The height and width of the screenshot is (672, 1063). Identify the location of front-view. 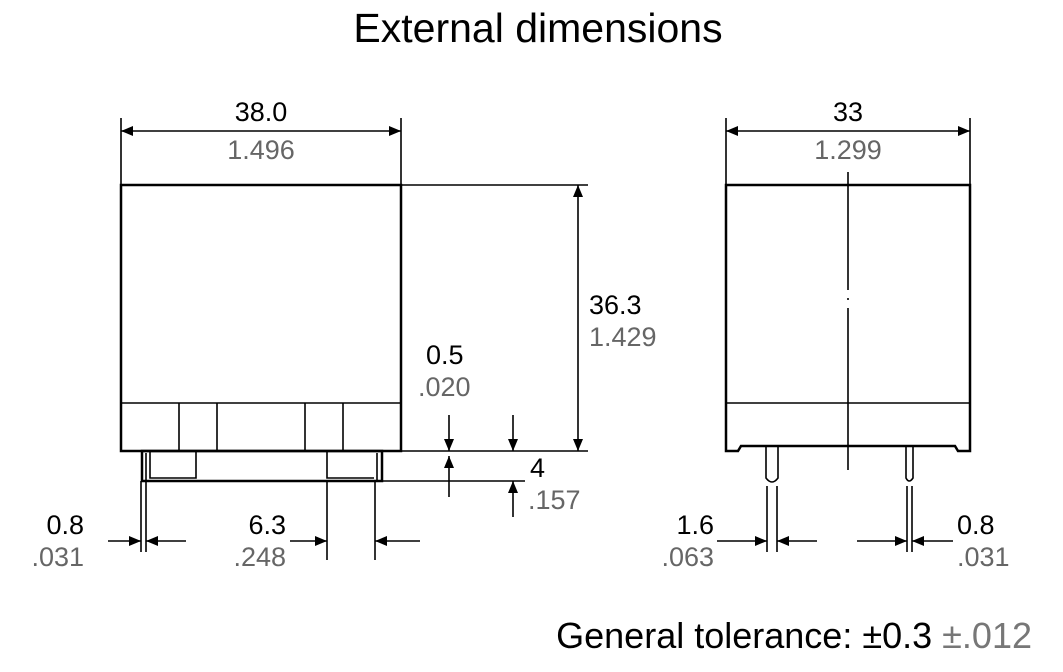
(261, 371).